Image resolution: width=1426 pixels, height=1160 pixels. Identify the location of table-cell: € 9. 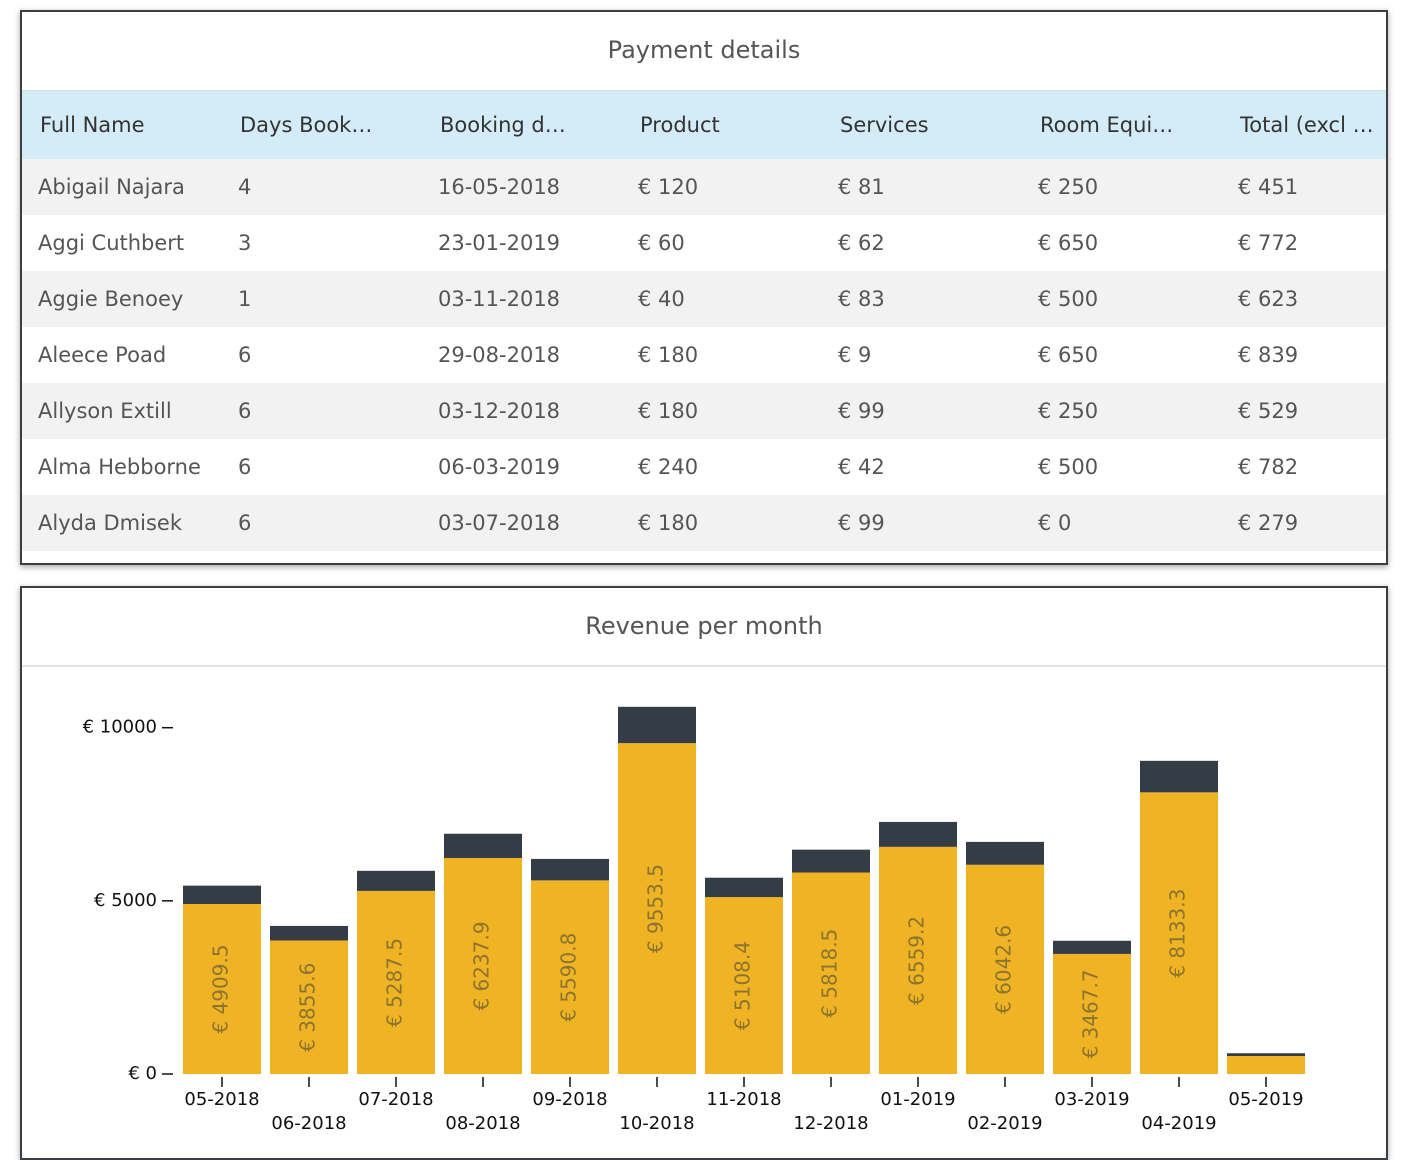
(855, 355).